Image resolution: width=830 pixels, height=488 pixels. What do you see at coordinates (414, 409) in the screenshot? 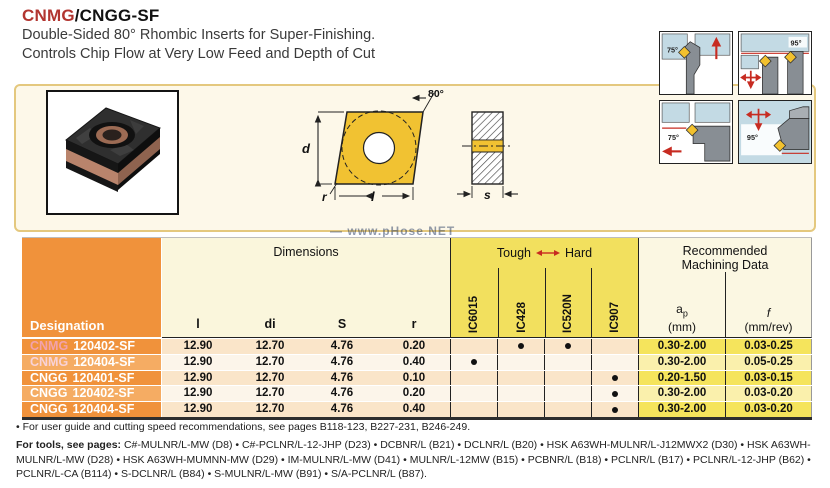
I see `r-cell: 0.40` at bounding box center [414, 409].